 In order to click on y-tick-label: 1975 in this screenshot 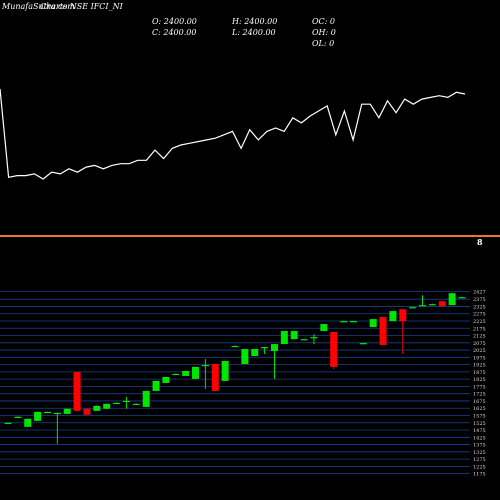, I will do `click(479, 358)`.